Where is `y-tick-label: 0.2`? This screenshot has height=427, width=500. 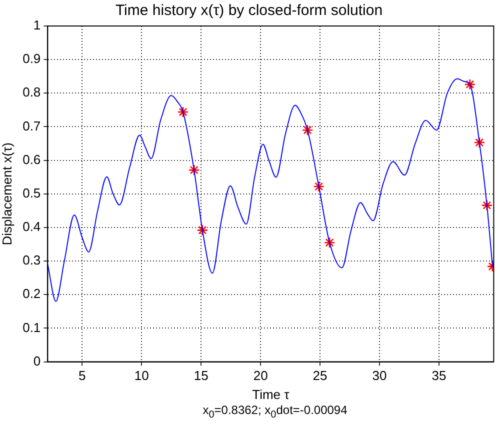 y-tick-label: 0.2 is located at coordinates (31, 294).